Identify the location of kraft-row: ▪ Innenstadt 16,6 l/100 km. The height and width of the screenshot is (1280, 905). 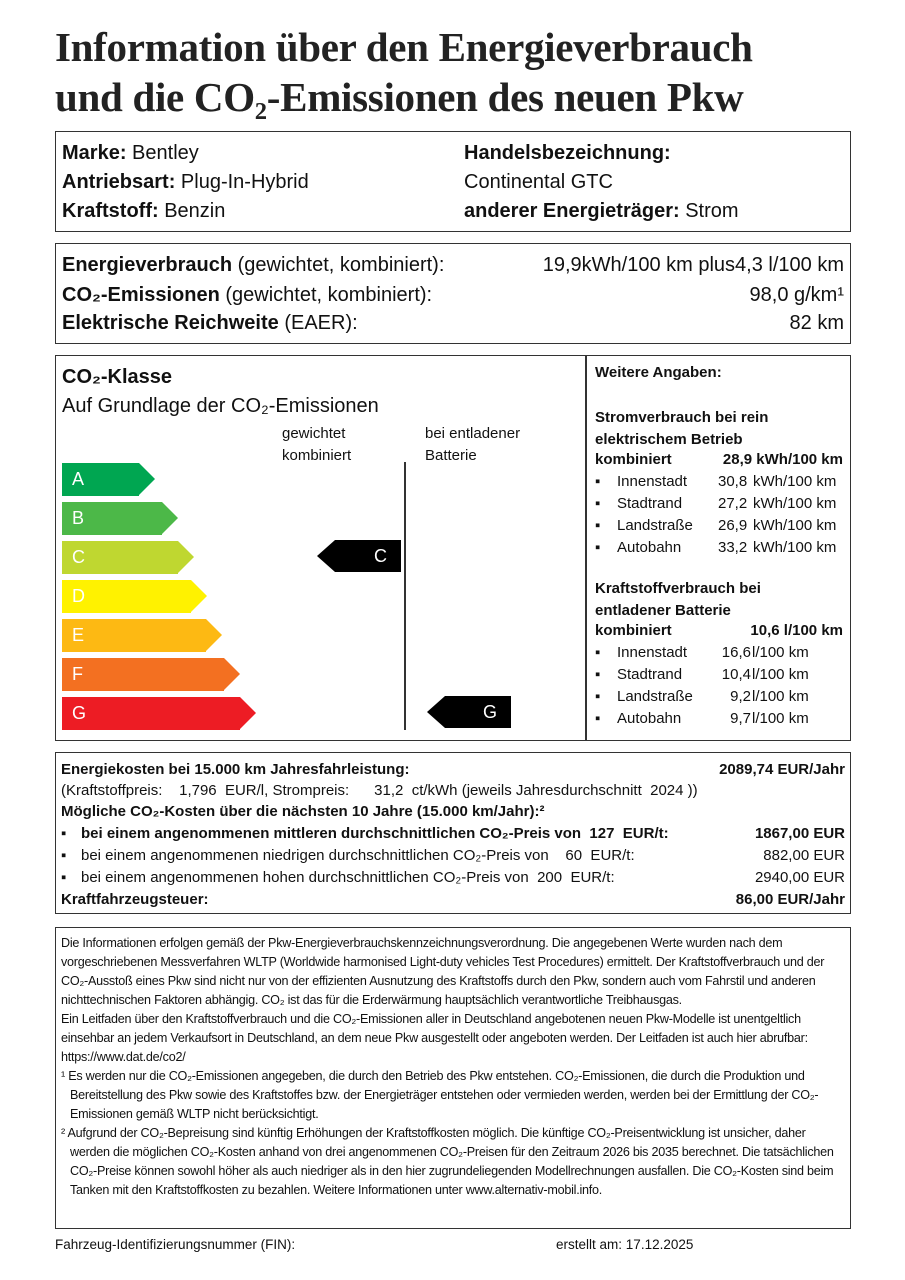
(702, 652).